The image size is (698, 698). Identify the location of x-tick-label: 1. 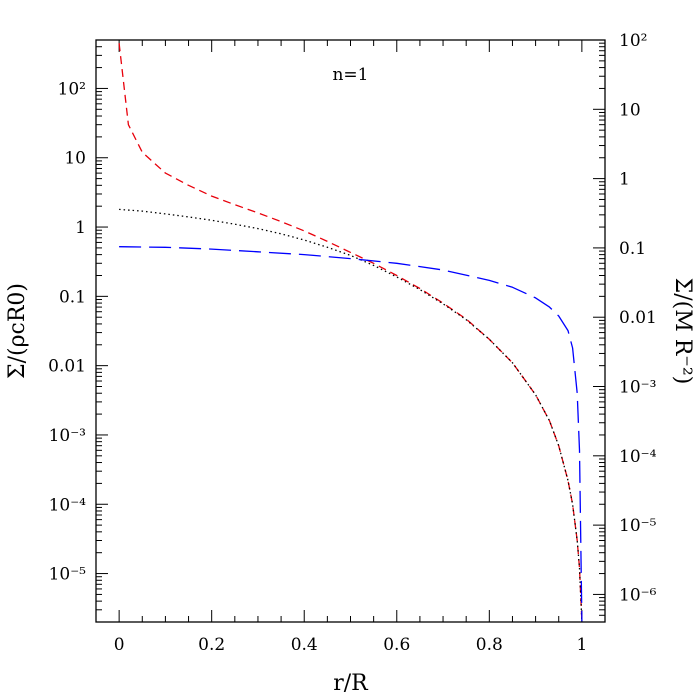
(581, 645).